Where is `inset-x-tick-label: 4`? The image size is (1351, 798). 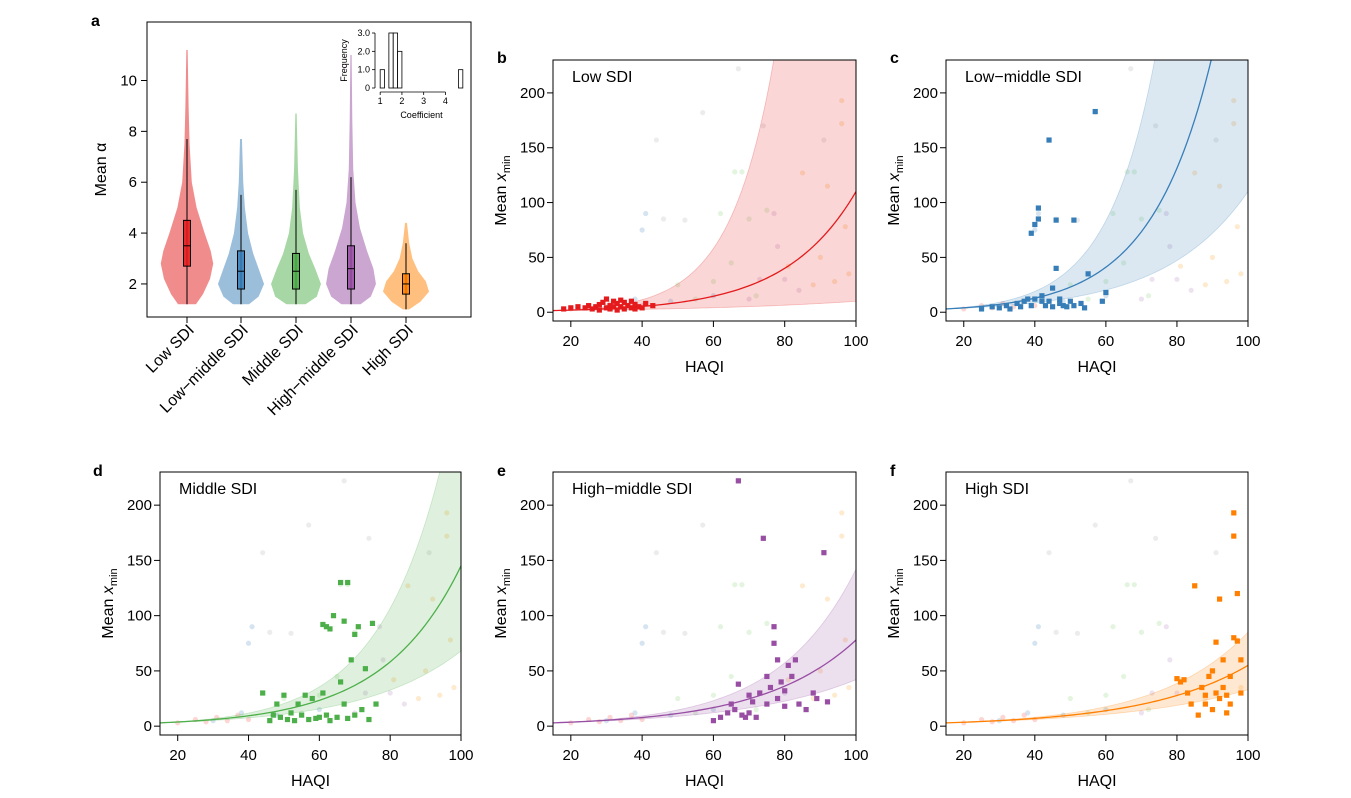 inset-x-tick-label: 4 is located at coordinates (445, 101).